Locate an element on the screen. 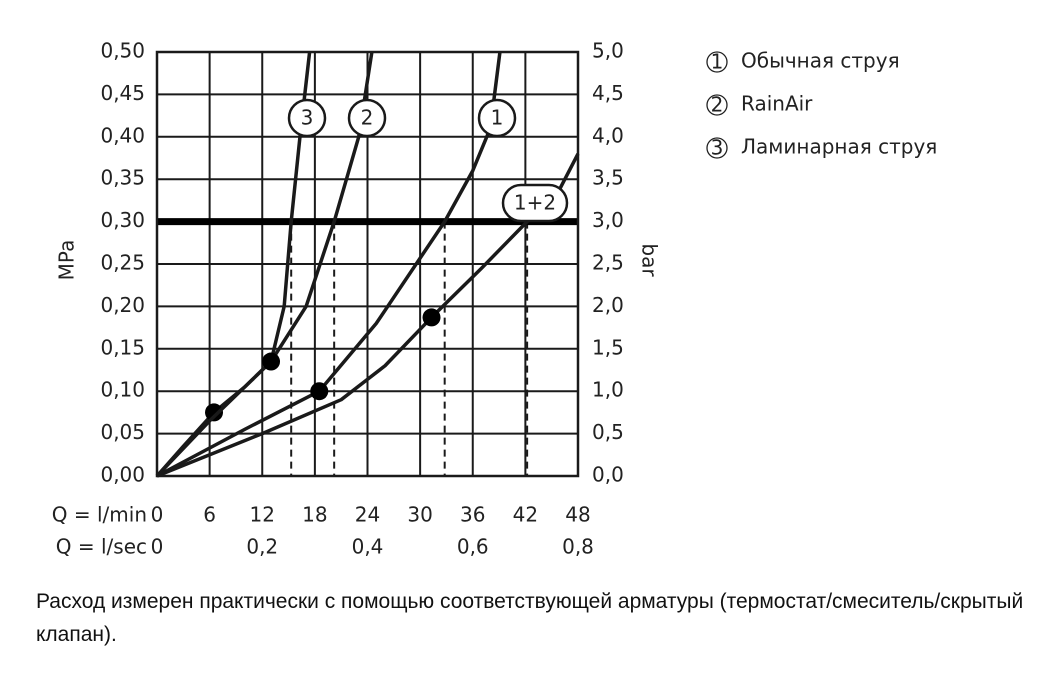 Image resolution: width=1059 pixels, height=675 pixels. x-tick-label: 6 is located at coordinates (209, 515).